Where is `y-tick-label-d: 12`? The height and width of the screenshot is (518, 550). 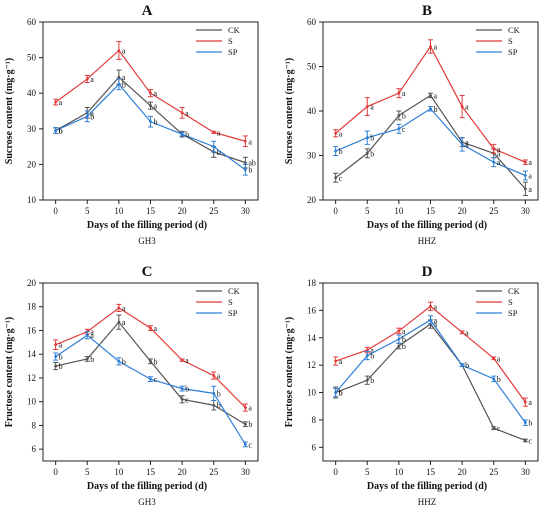
y-tick-label-d: 12 is located at coordinates (311, 365).